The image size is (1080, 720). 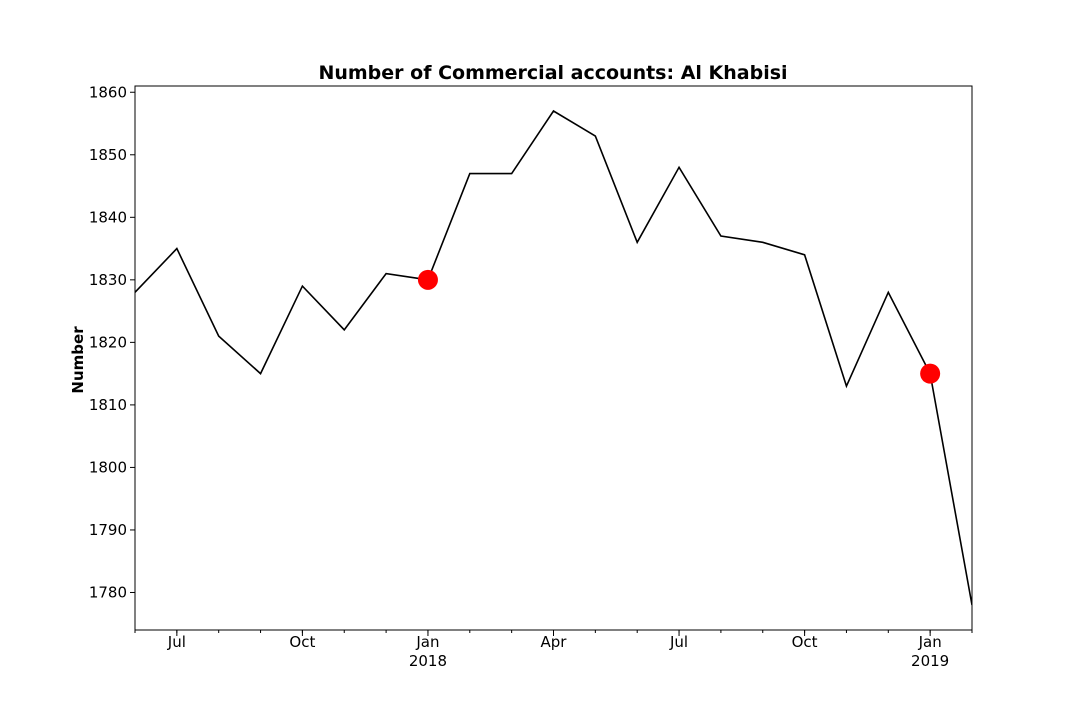 What do you see at coordinates (108, 592) in the screenshot?
I see `y-tick-label: 1780` at bounding box center [108, 592].